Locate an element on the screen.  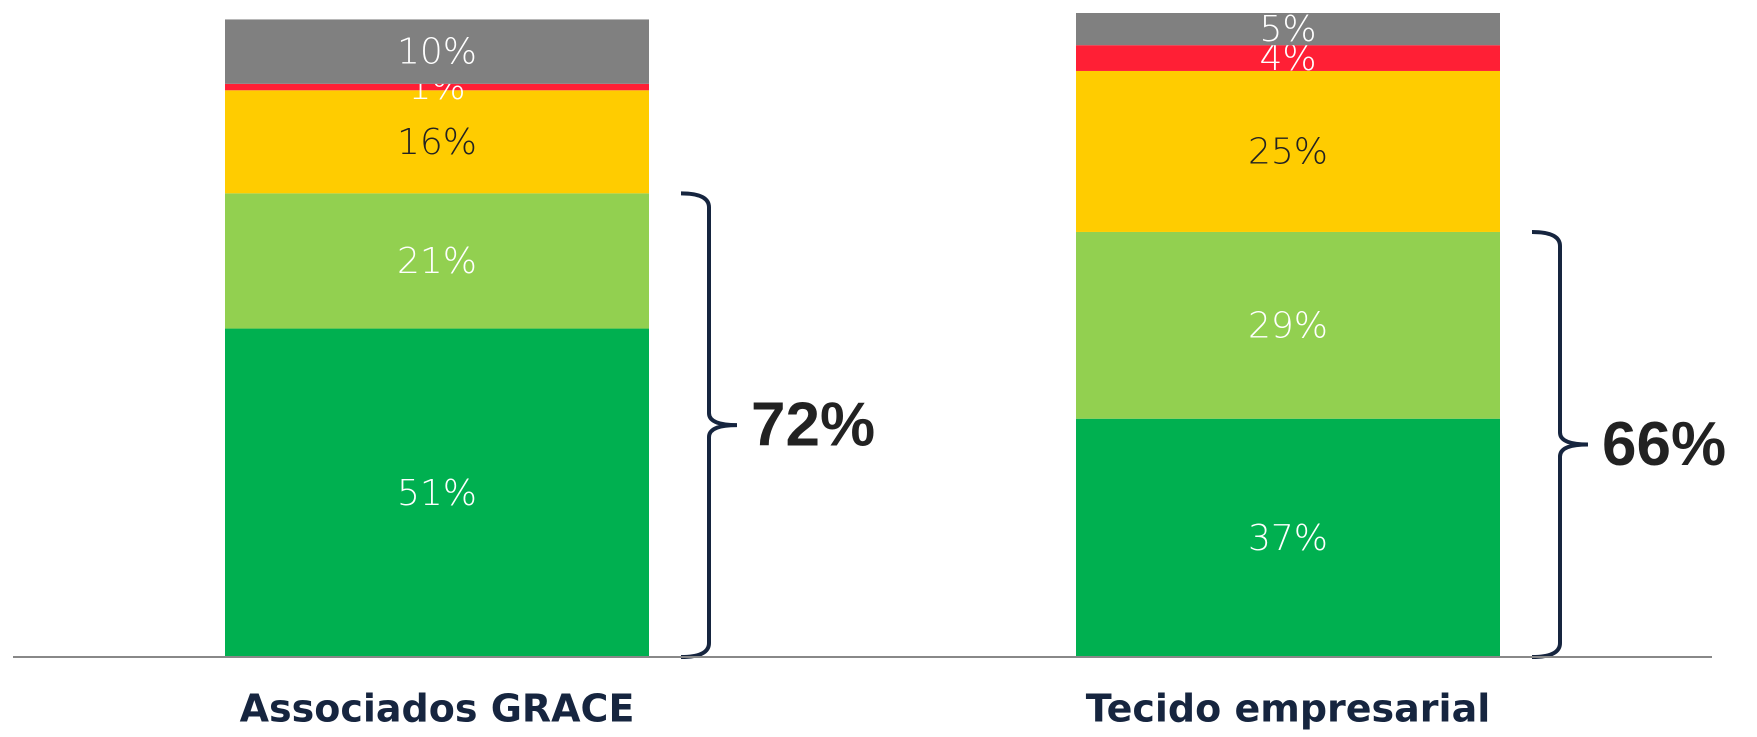
data-label: 51% is located at coordinates (437, 493).